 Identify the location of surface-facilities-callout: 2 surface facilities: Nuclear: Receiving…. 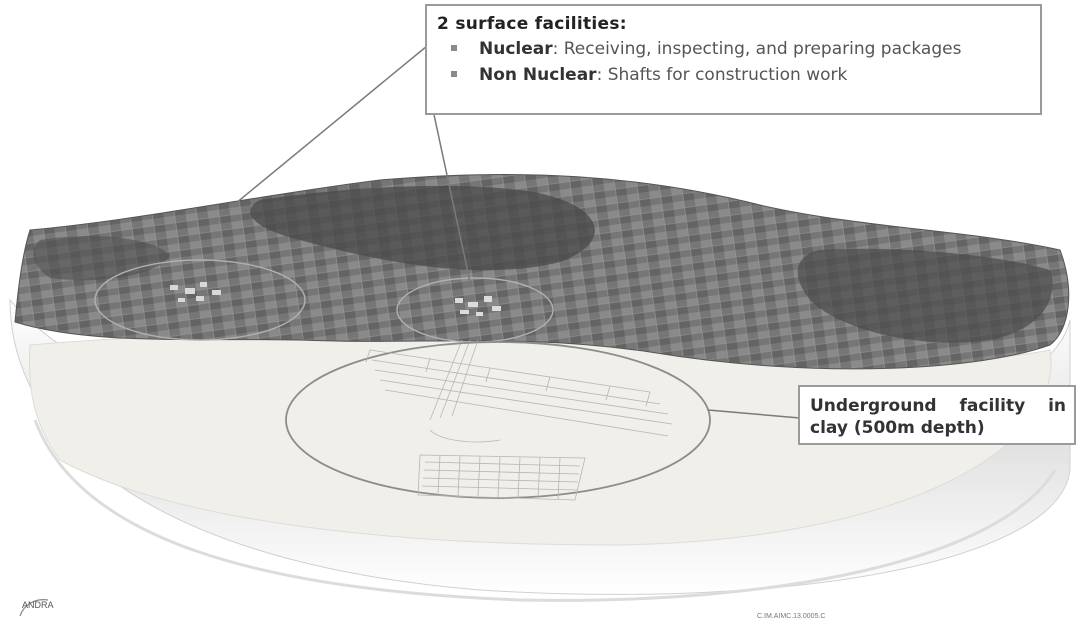
(733, 59).